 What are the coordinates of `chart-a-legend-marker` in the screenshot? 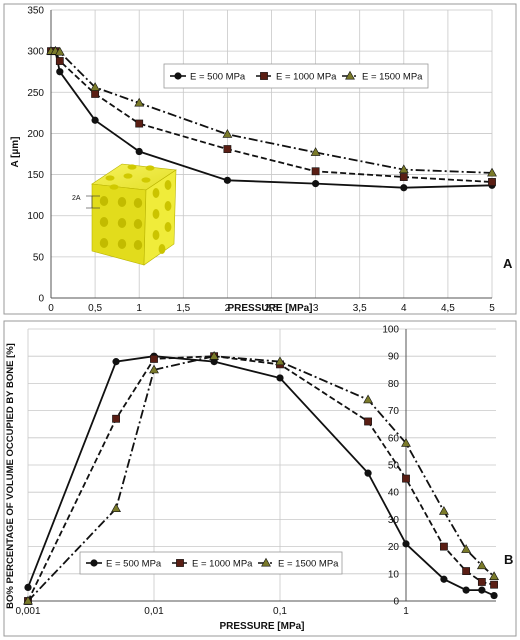 It's located at (178, 76).